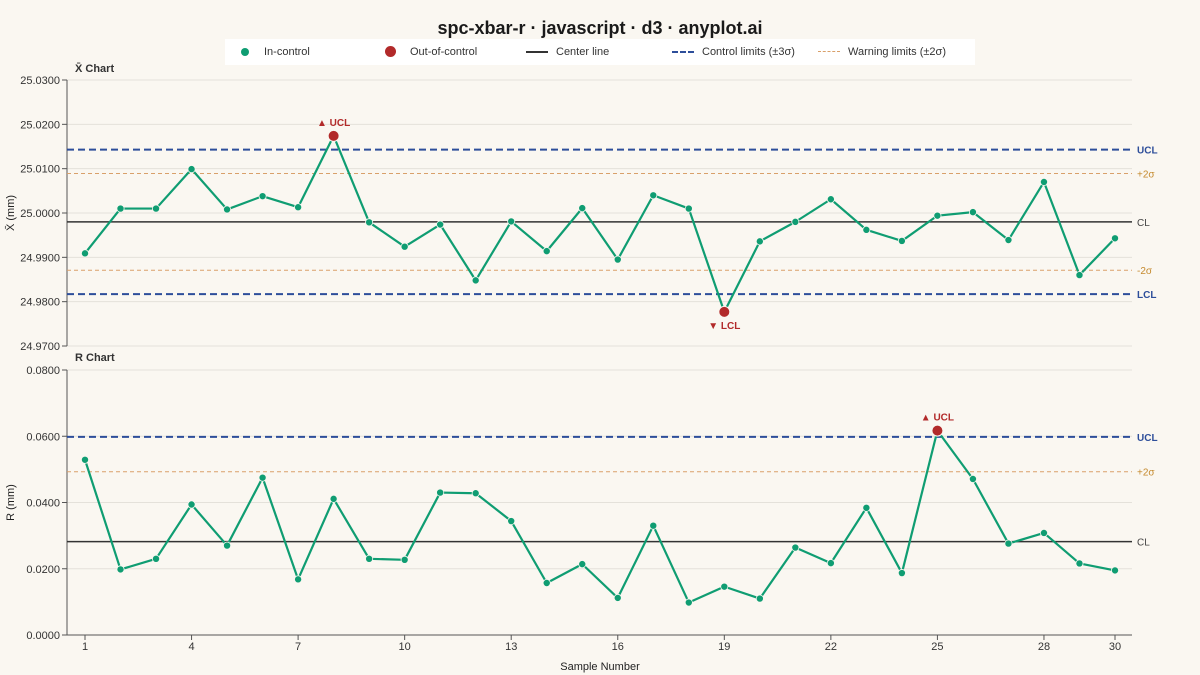  Describe the element at coordinates (1147, 438) in the screenshot. I see `r-ucl-label: UCL` at that location.